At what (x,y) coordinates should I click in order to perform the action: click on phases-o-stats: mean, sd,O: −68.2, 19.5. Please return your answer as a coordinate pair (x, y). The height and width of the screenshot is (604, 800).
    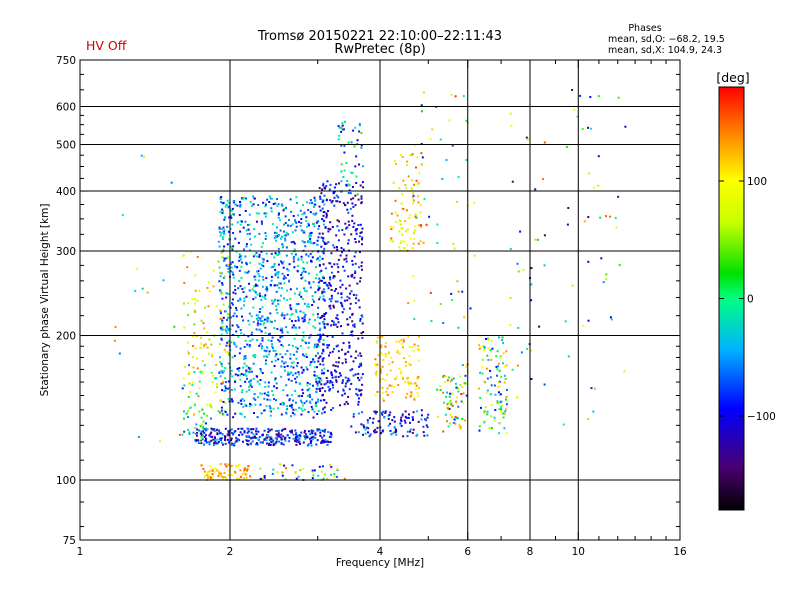
    Looking at the image, I should click on (666, 39).